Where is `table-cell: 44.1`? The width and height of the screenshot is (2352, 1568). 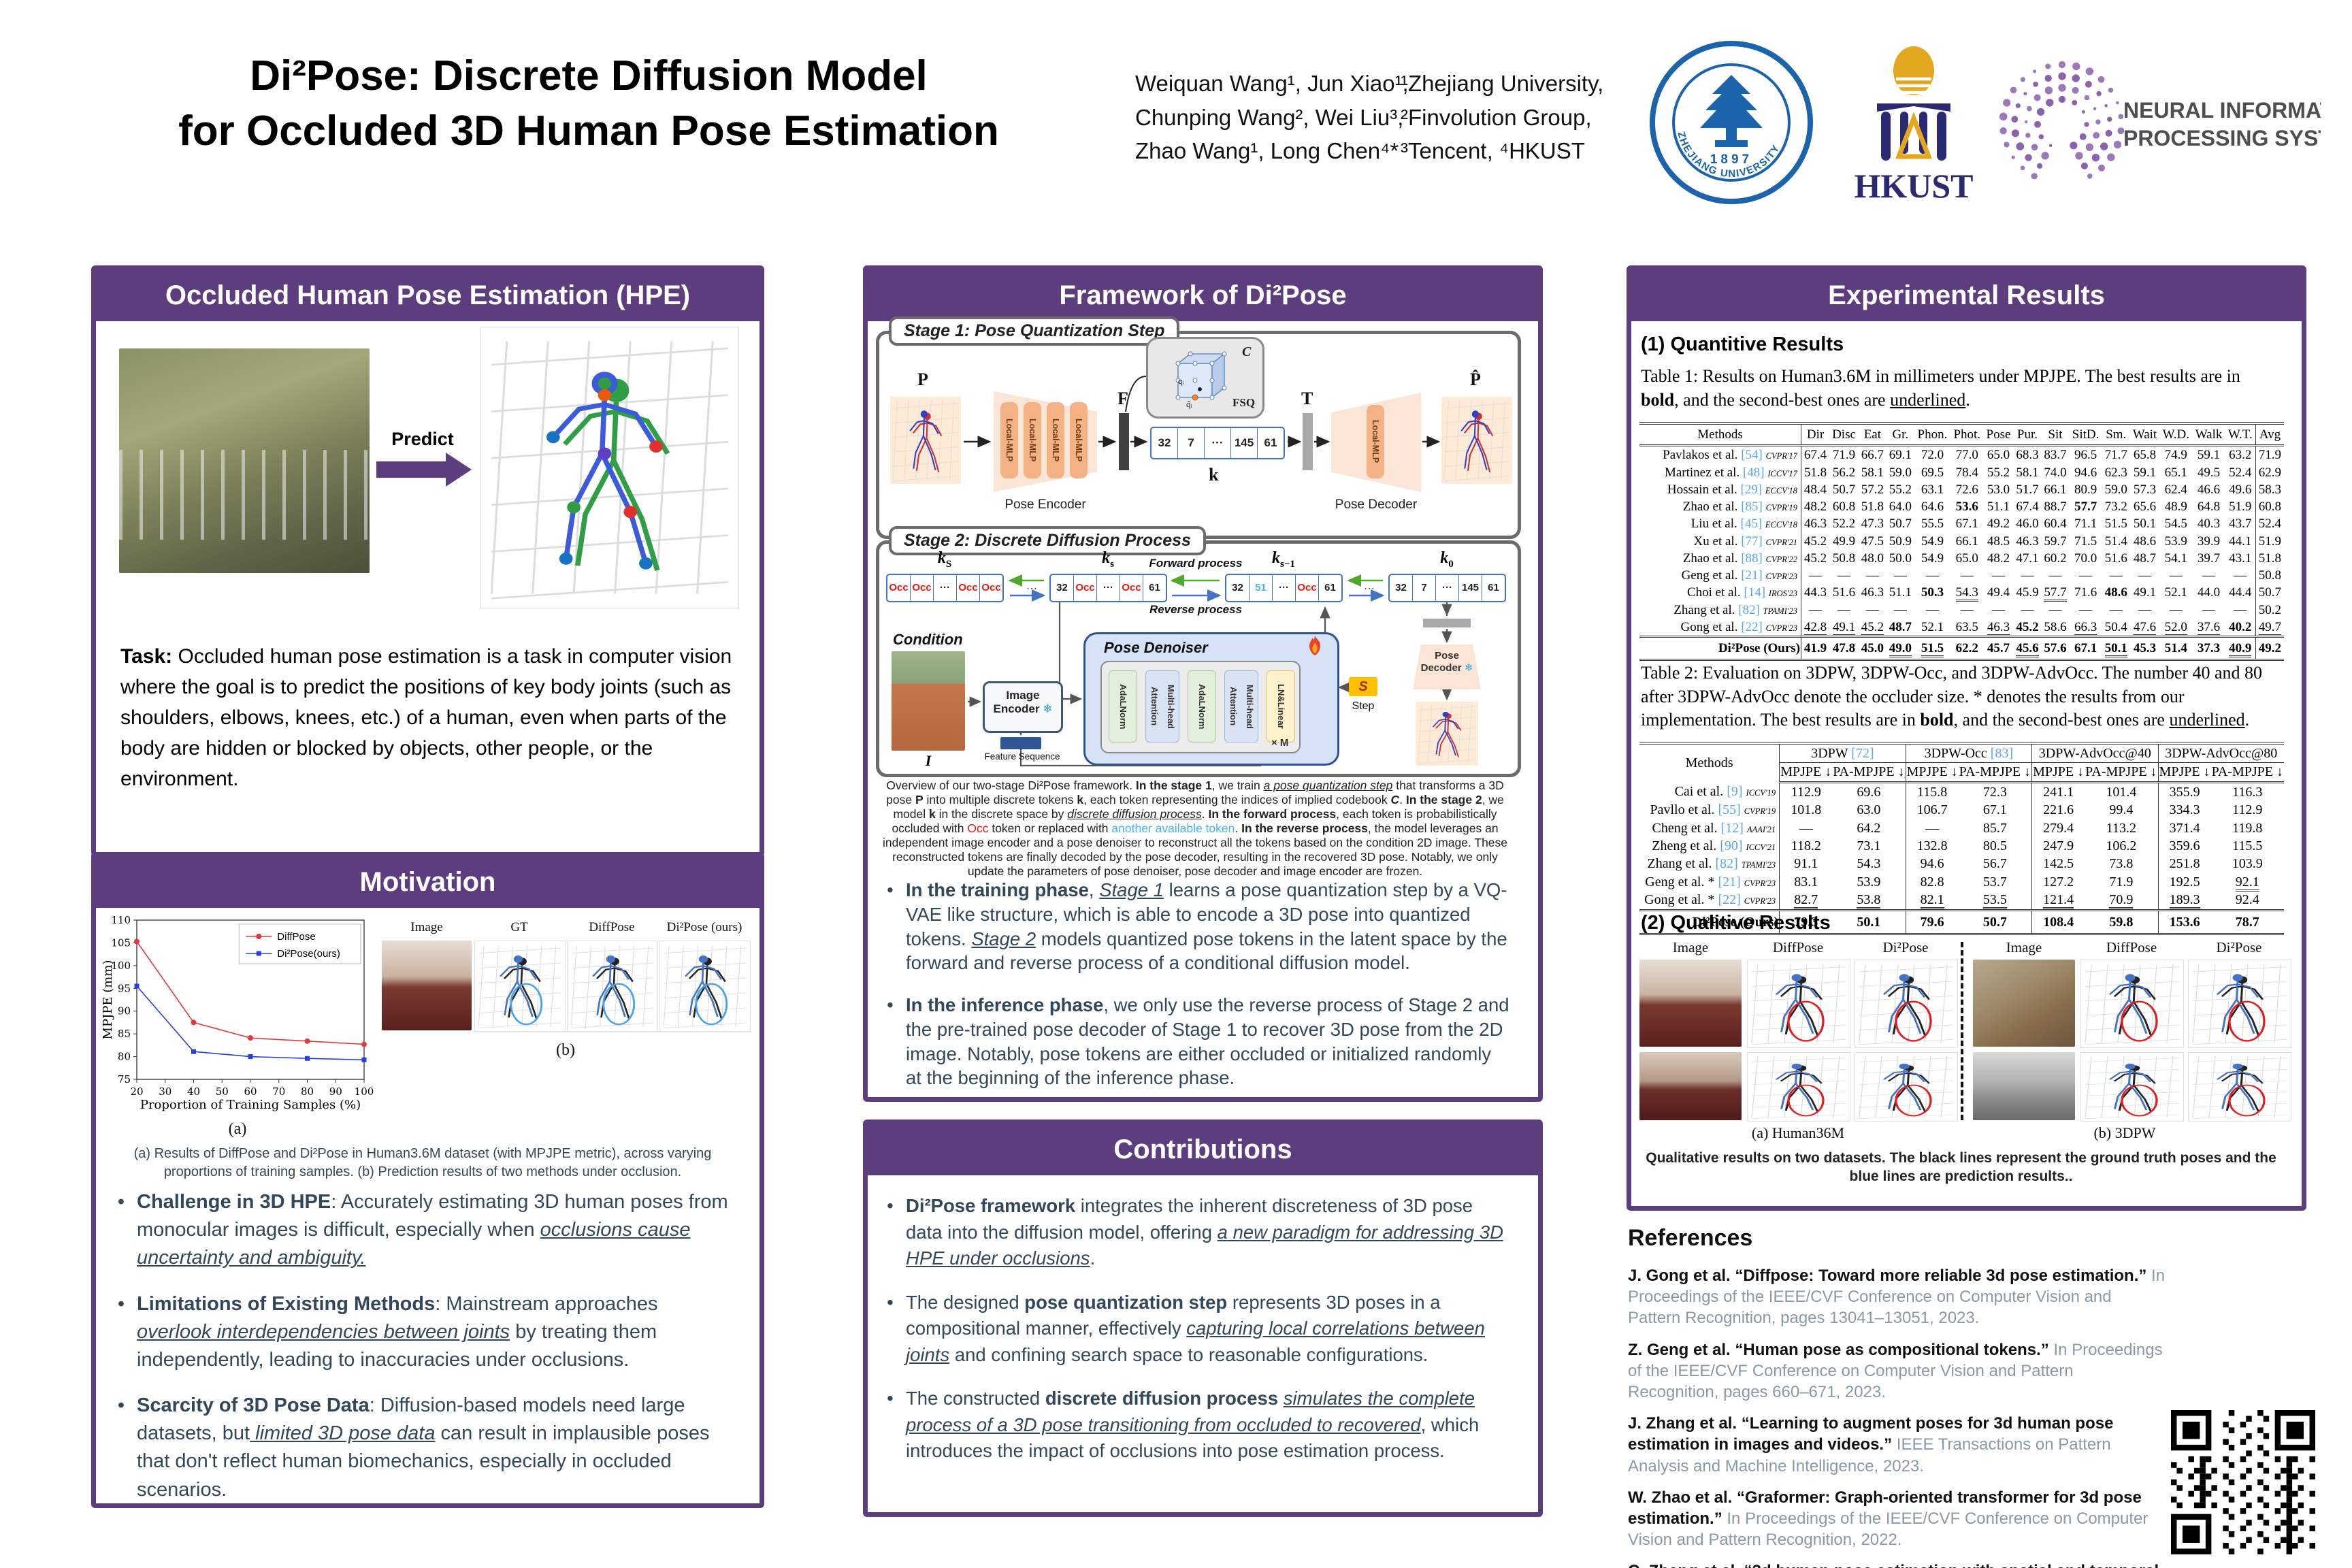 table-cell: 44.1 is located at coordinates (2240, 542).